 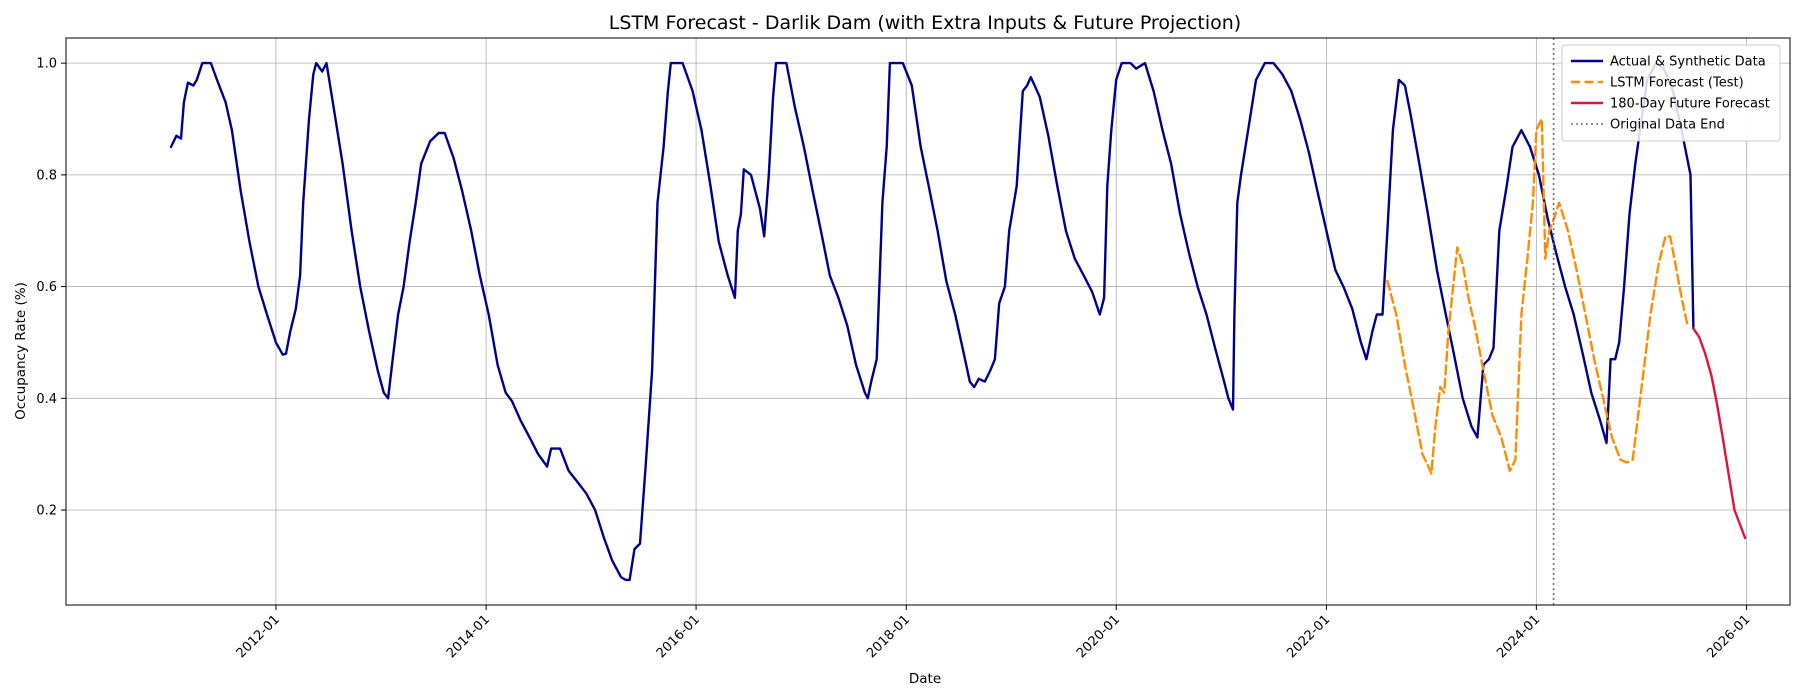 What do you see at coordinates (21, 351) in the screenshot?
I see `y-axis-title: Occupancy Rate (%)` at bounding box center [21, 351].